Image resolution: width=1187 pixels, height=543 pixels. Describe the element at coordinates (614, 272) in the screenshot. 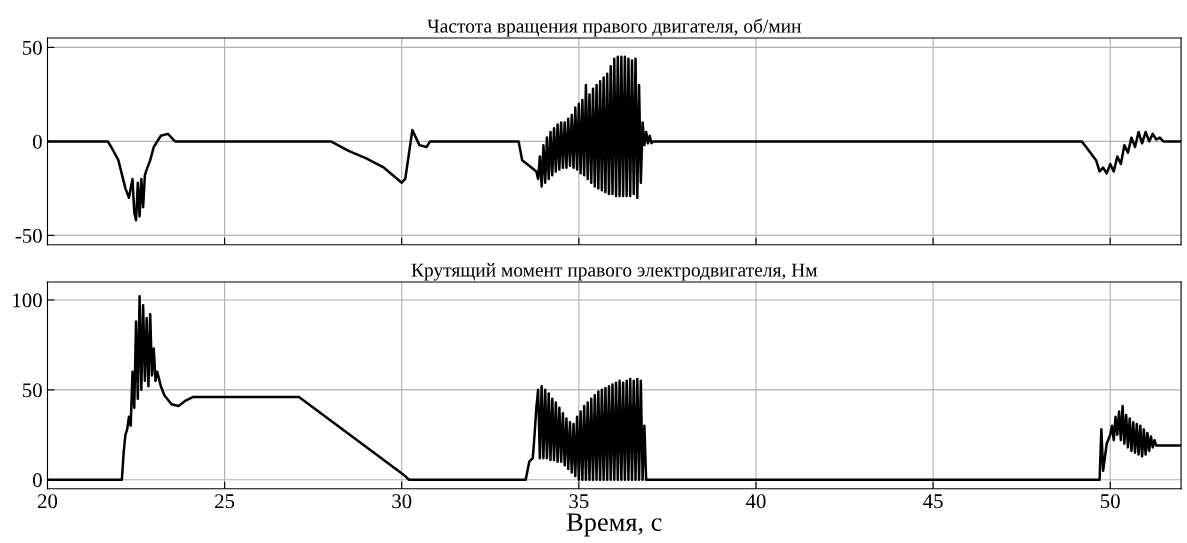

I see `chart-title: Крутящий момент правого электродвигателя, Нм` at that location.